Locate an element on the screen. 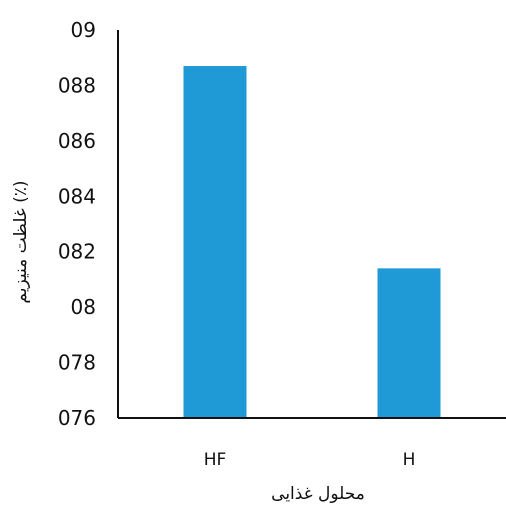  y-tick-label: 086 is located at coordinates (77, 141).